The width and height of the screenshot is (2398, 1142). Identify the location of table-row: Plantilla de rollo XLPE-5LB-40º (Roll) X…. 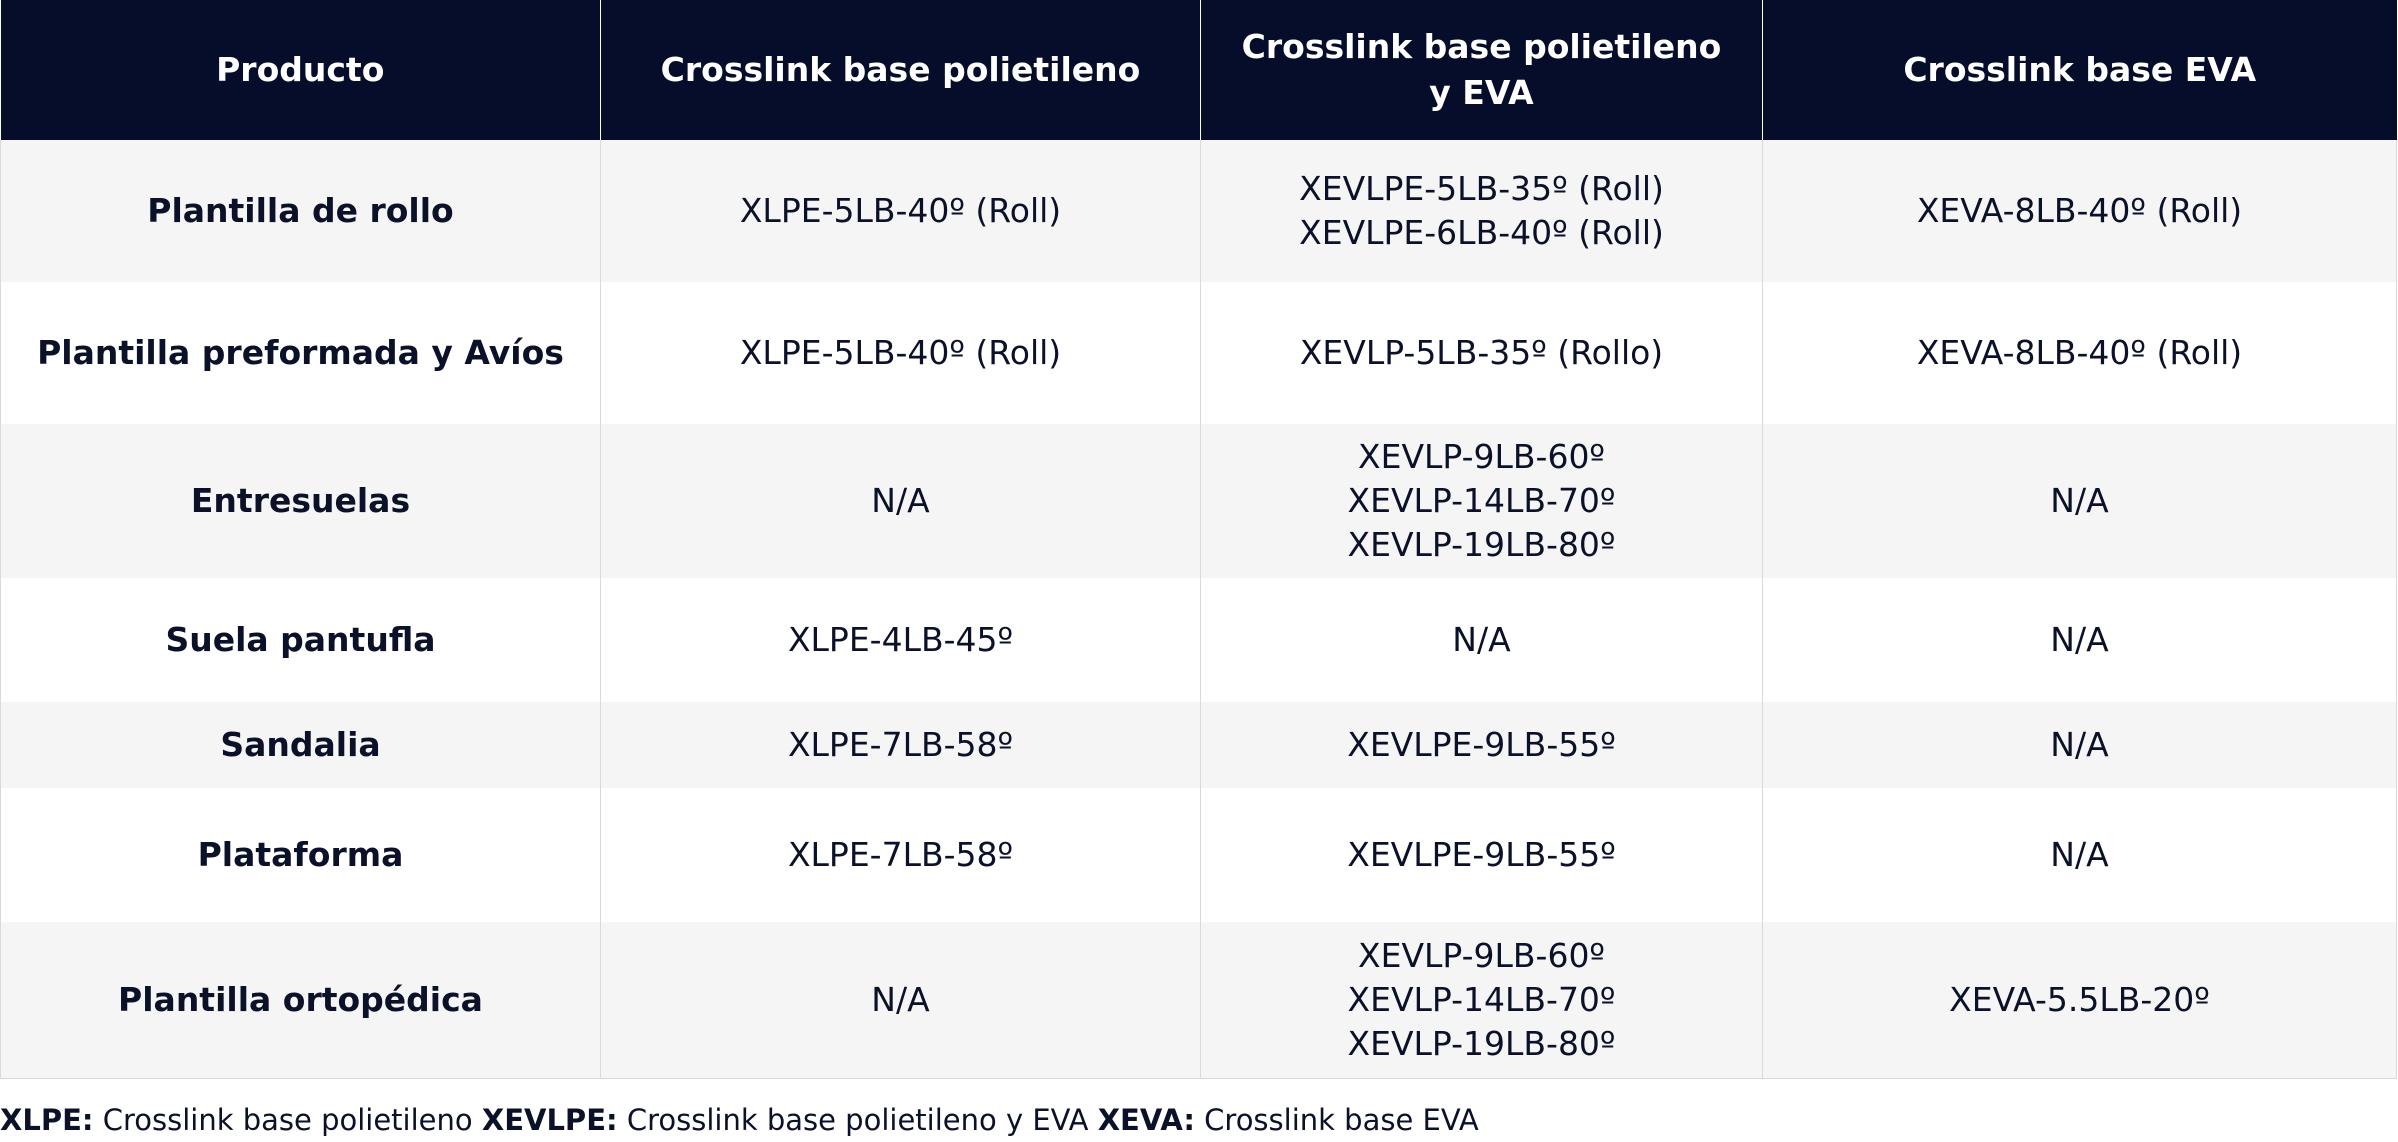
(1198, 211).